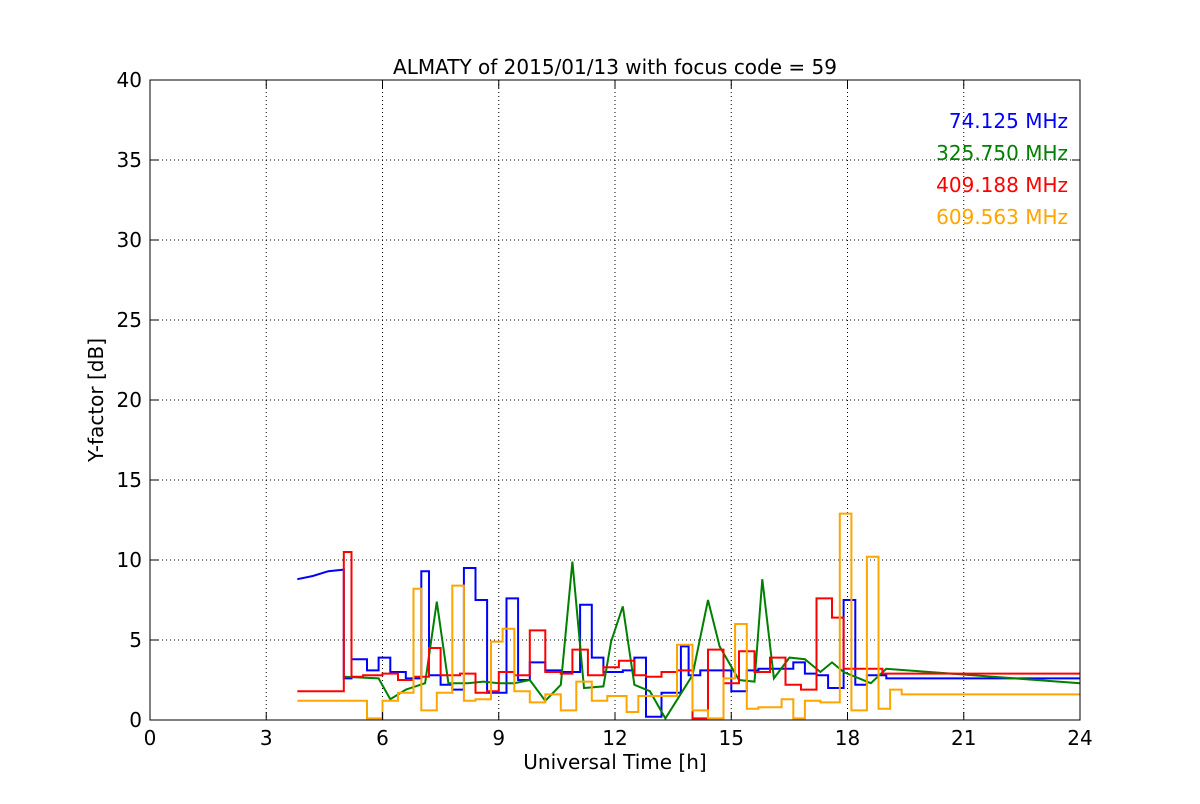 Image resolution: width=1200 pixels, height=804 pixels. Describe the element at coordinates (96, 400) in the screenshot. I see `y-axis-label: Y-factor [dB]` at that location.